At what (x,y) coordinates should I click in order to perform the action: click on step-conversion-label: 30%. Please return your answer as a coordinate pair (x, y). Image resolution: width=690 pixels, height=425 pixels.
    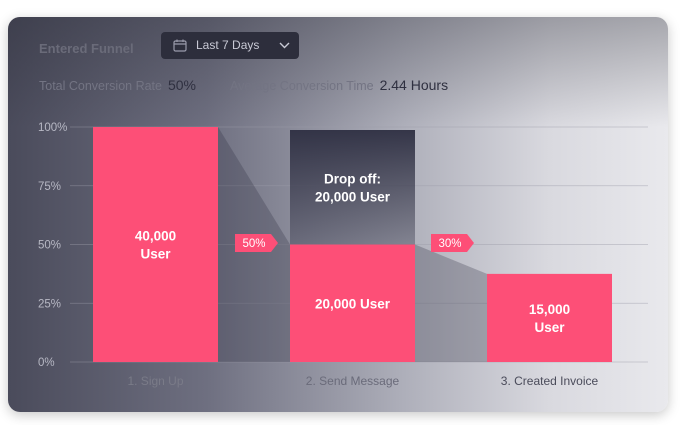
    Looking at the image, I should click on (449, 244).